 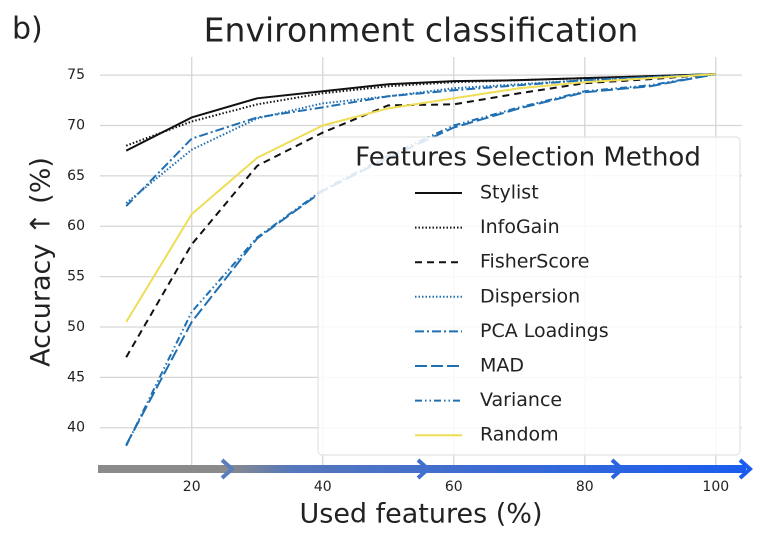 What do you see at coordinates (421, 30) in the screenshot?
I see `chart-title: Environment classification` at bounding box center [421, 30].